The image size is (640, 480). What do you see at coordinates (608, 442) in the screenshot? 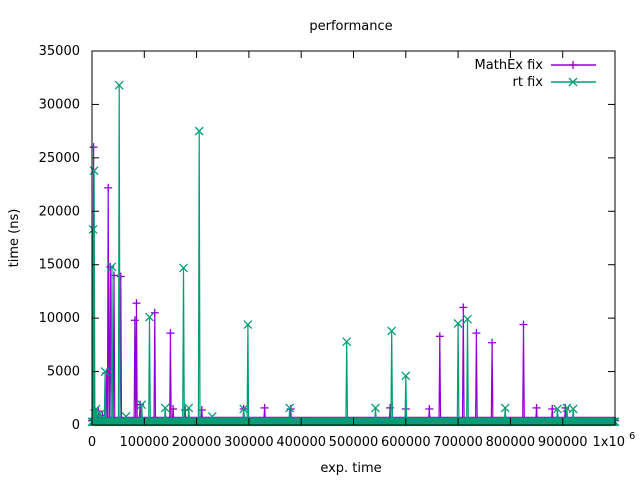
I see `x-tick-label: 1x10` at bounding box center [608, 442].